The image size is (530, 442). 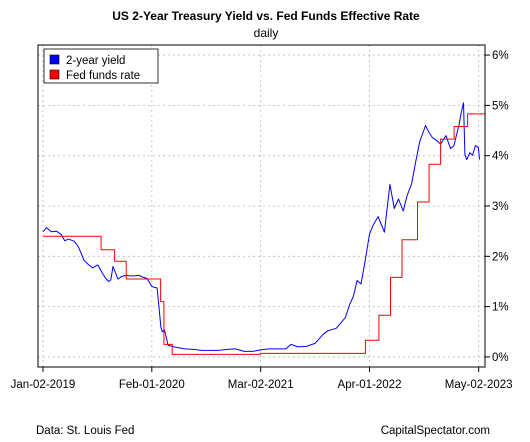 What do you see at coordinates (103, 76) in the screenshot?
I see `legend-label-fed-funds-rate: Fed funds rate` at bounding box center [103, 76].